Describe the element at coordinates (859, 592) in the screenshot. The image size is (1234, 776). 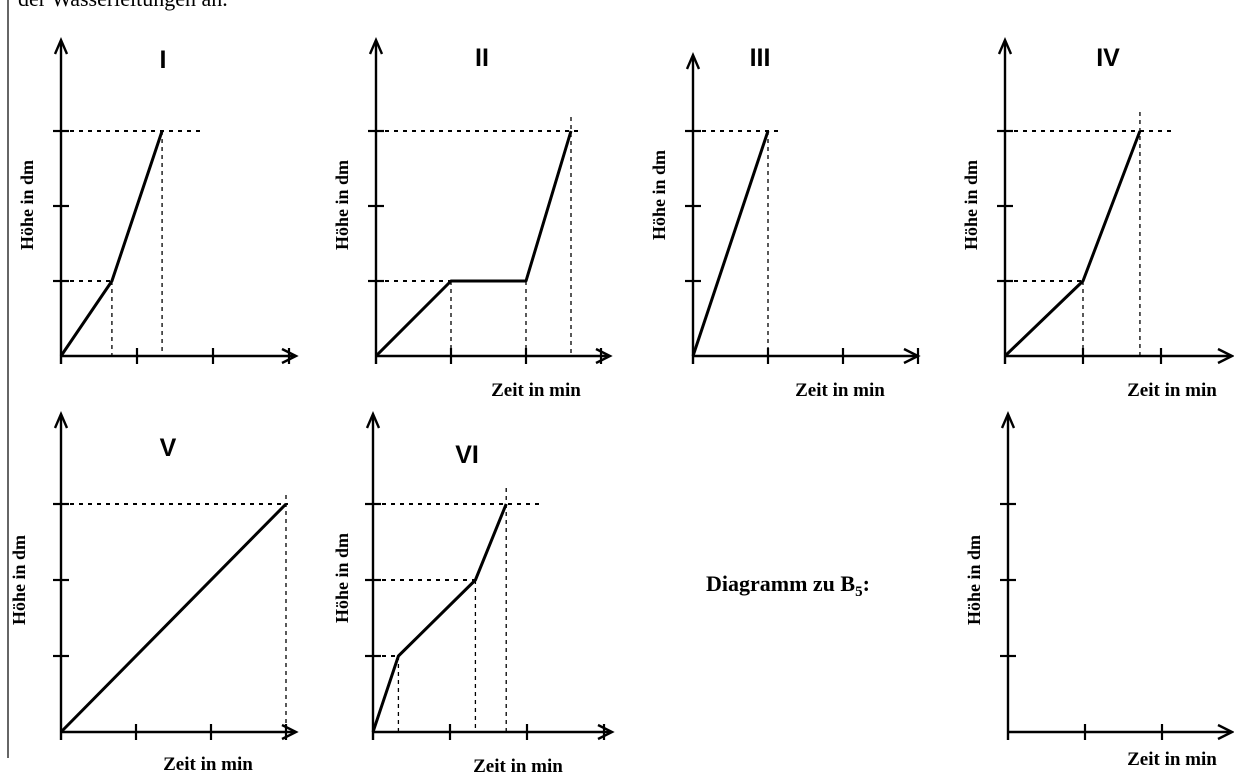
I see `caption-subscript: 5` at that location.